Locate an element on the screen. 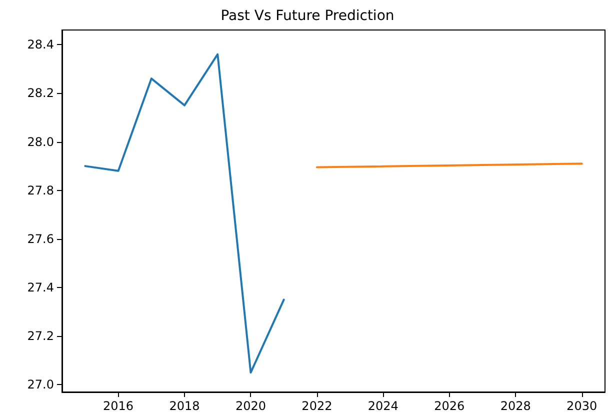  y-tick-label: 28.0 is located at coordinates (40, 141).